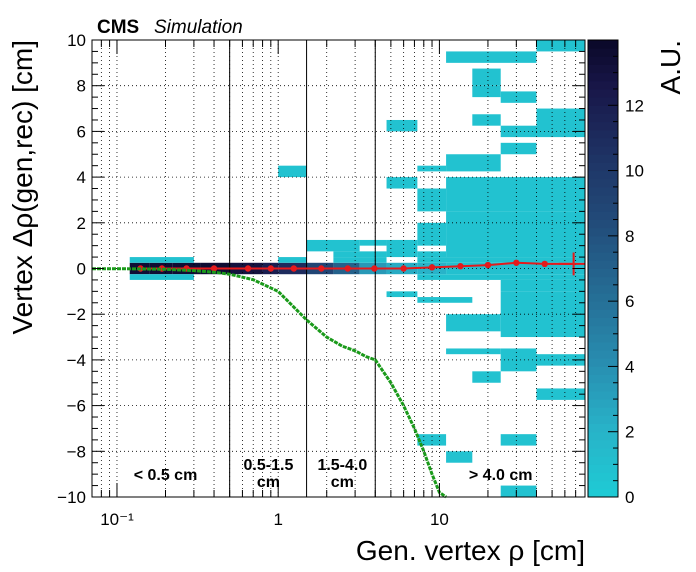 This screenshot has width=696, height=572. Describe the element at coordinates (277, 519) in the screenshot. I see `x-tick-label: 1` at that location.